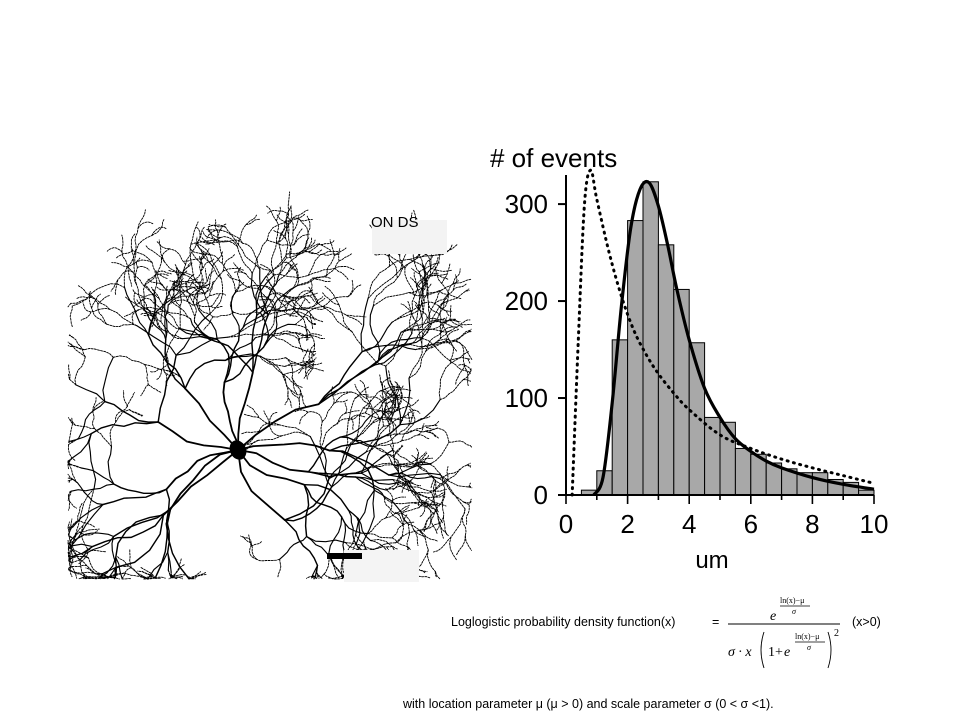 The width and height of the screenshot is (960, 720). What do you see at coordinates (794, 611) in the screenshot?
I see `numerator-exponent-denominator: σ` at bounding box center [794, 611].